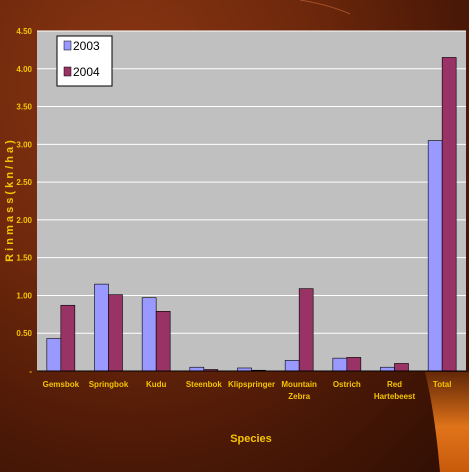 This screenshot has height=472, width=469. Describe the element at coordinates (10, 201) in the screenshot. I see `y-axis-title: R i n m a s s ( k n / h a )` at that location.